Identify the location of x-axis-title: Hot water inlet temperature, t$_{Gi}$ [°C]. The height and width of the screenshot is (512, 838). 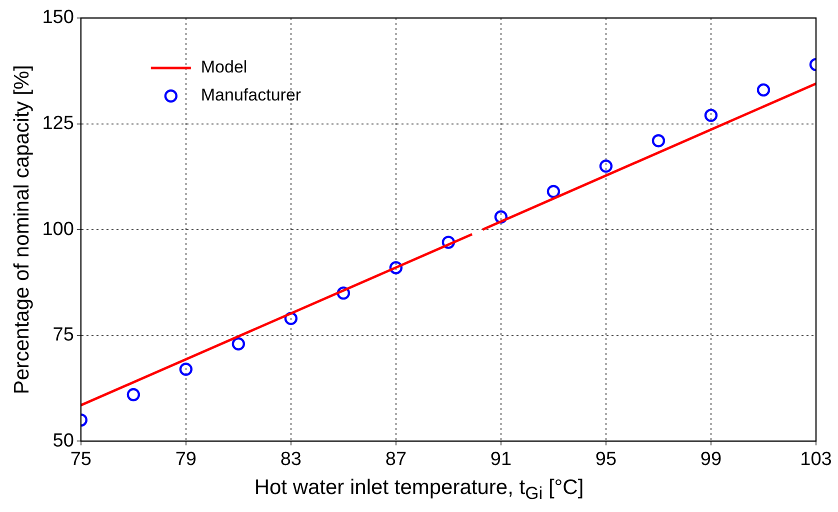
(419, 490).